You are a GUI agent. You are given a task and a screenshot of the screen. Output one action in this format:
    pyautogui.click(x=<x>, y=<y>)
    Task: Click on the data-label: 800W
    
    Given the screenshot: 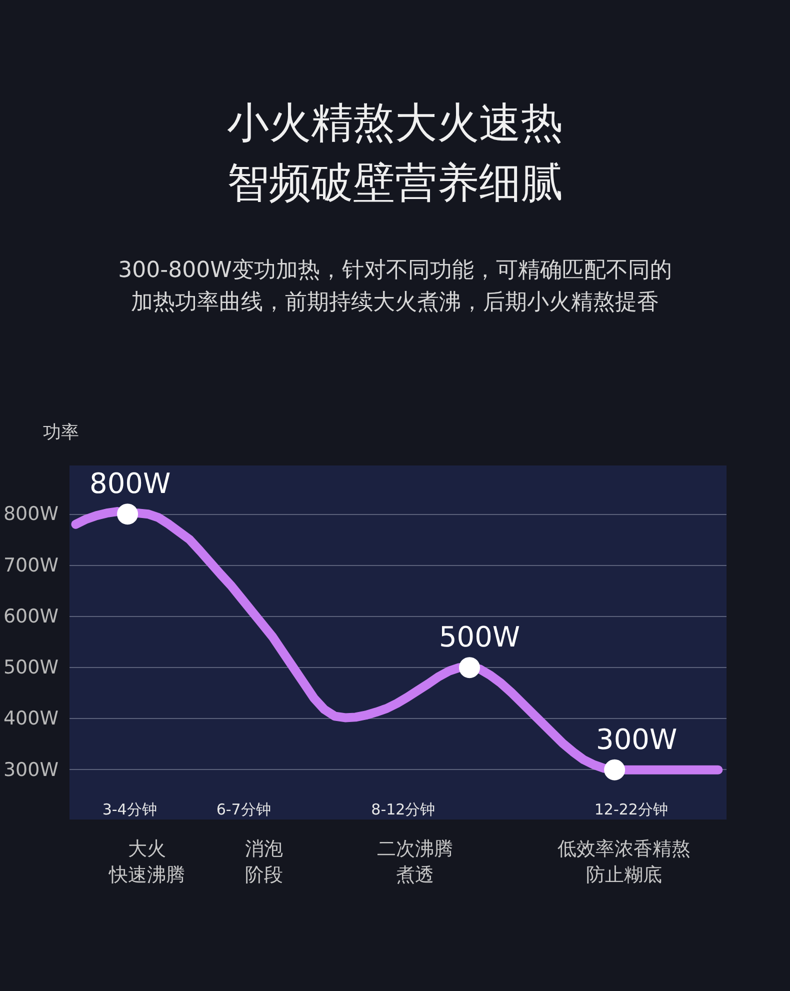 What is the action you would take?
    pyautogui.click(x=130, y=483)
    